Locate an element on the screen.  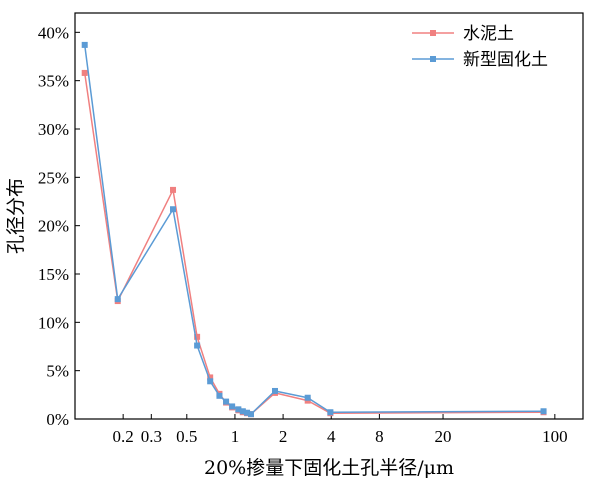
x-tick-label: 0.2 is located at coordinates (123, 436).